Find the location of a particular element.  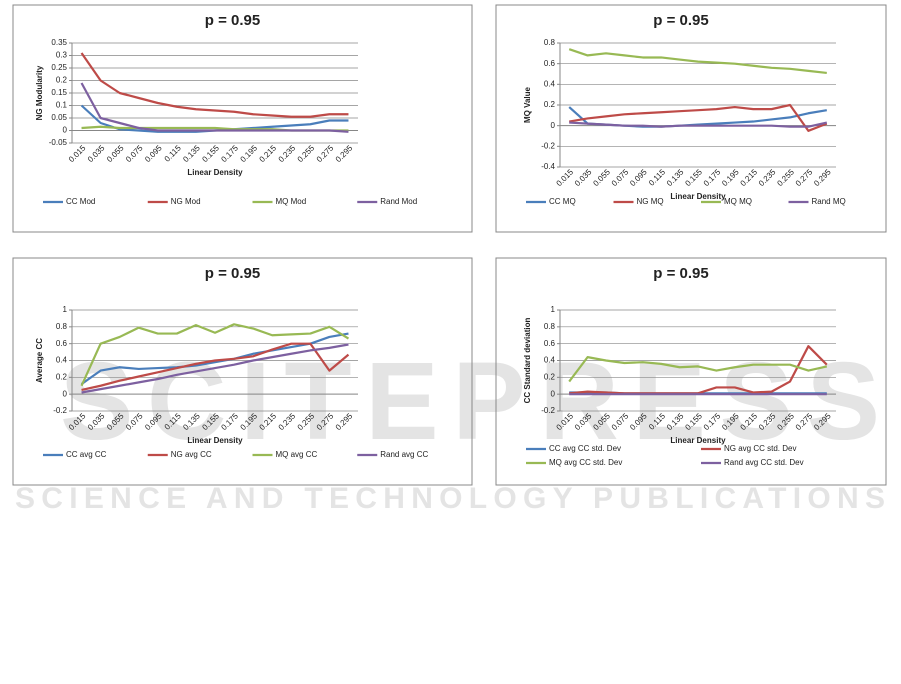

legend-label: MQ avg CC is located at coordinates (297, 454).